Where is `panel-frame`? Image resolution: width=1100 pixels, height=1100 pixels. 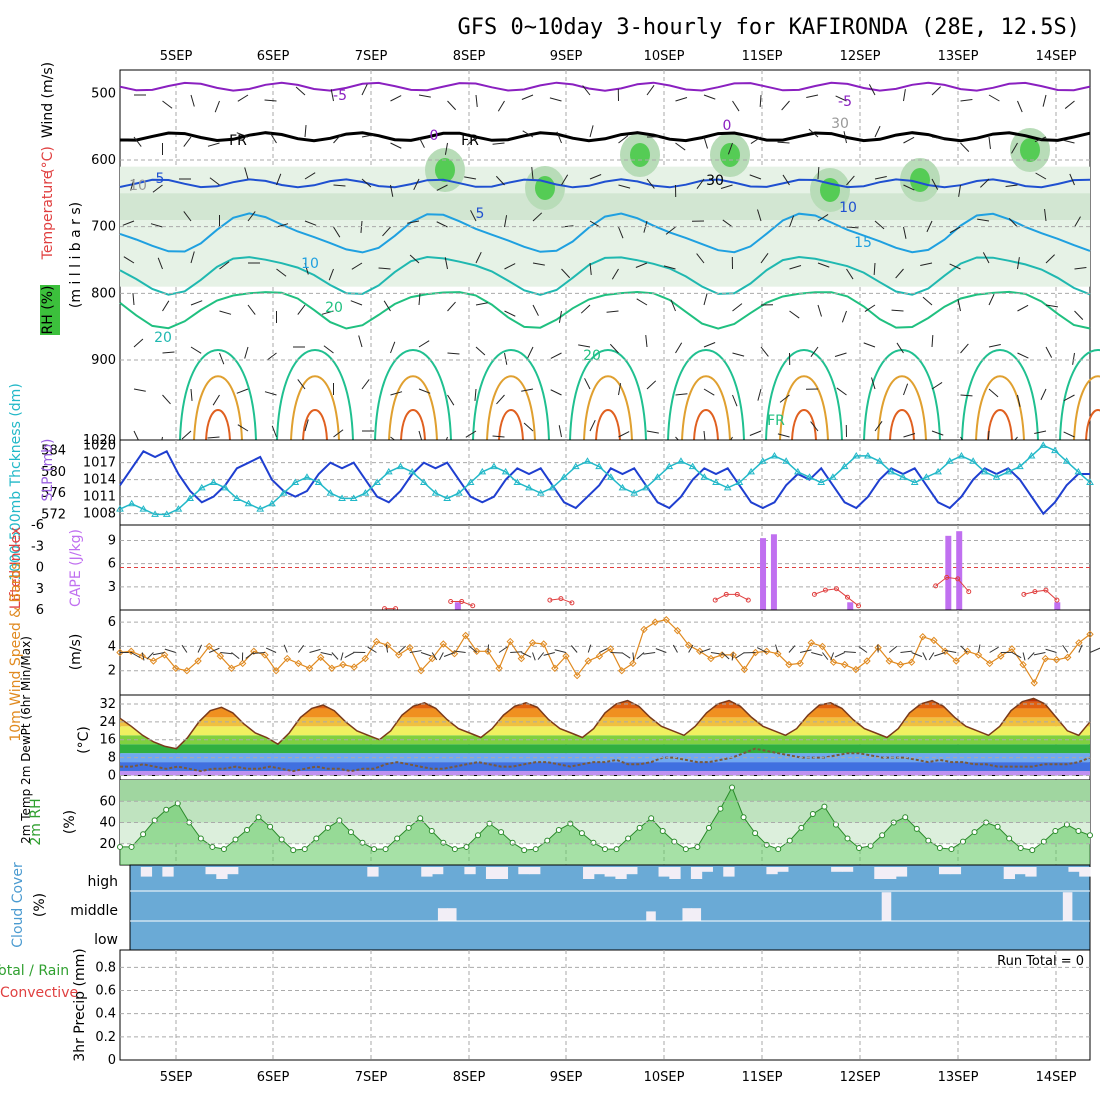 panel-frame is located at coordinates (605, 482).